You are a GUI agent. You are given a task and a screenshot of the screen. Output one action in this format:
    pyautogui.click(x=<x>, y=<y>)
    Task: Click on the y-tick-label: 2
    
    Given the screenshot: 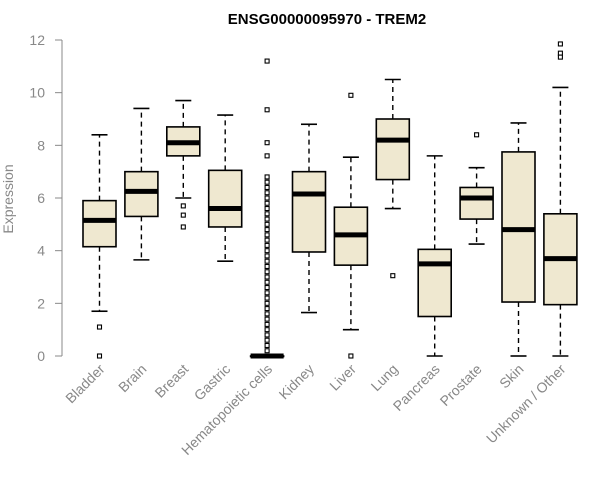 What is the action you would take?
    pyautogui.click(x=41, y=303)
    